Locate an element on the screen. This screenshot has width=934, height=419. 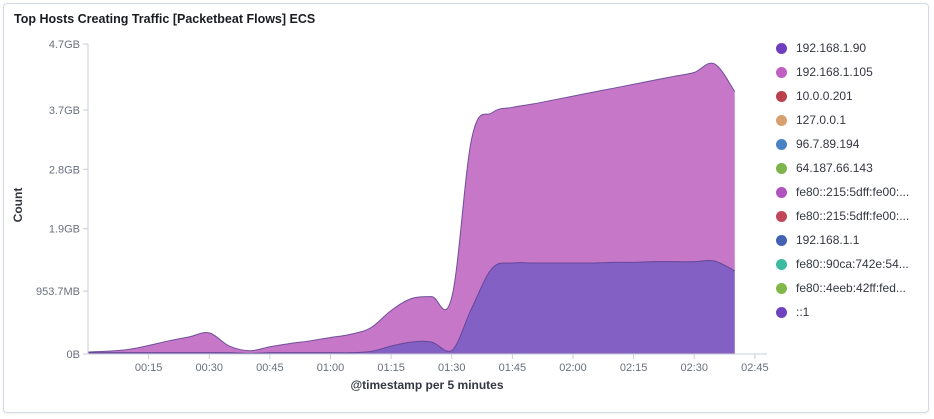
x-tick-label: 00:15 is located at coordinates (149, 368).